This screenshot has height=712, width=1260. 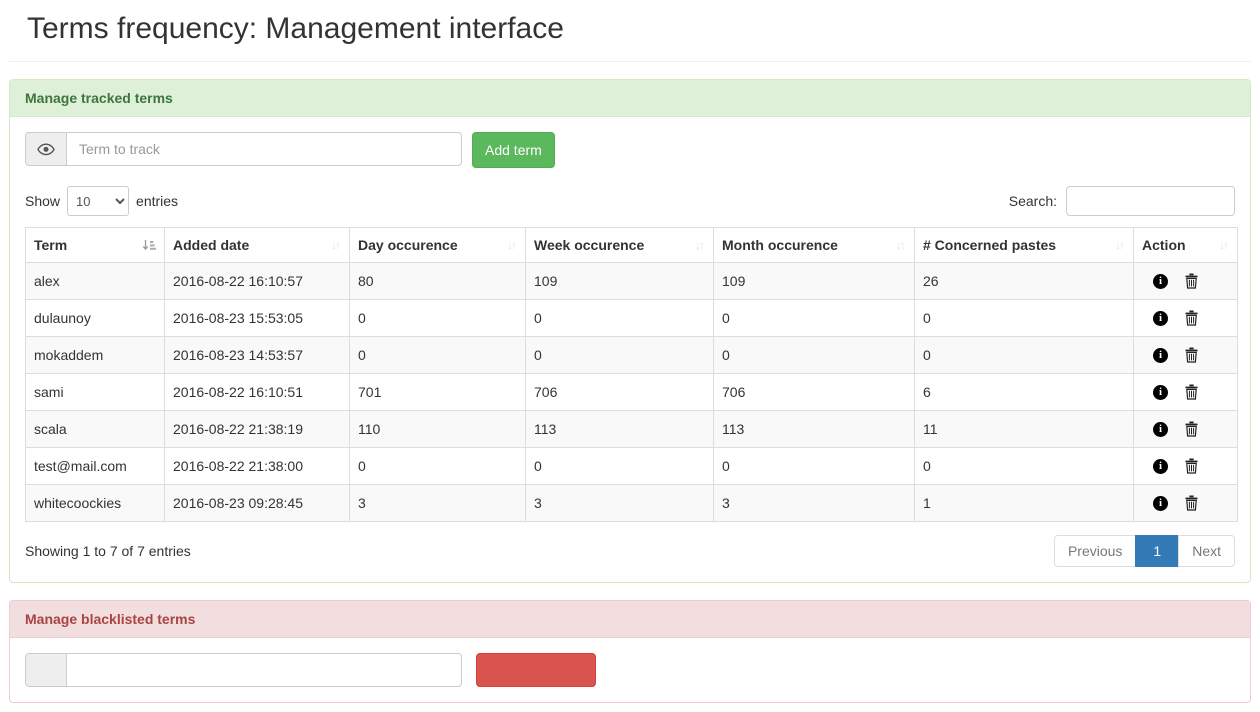 What do you see at coordinates (1095, 551) in the screenshot?
I see `pagination-previous: Previous` at bounding box center [1095, 551].